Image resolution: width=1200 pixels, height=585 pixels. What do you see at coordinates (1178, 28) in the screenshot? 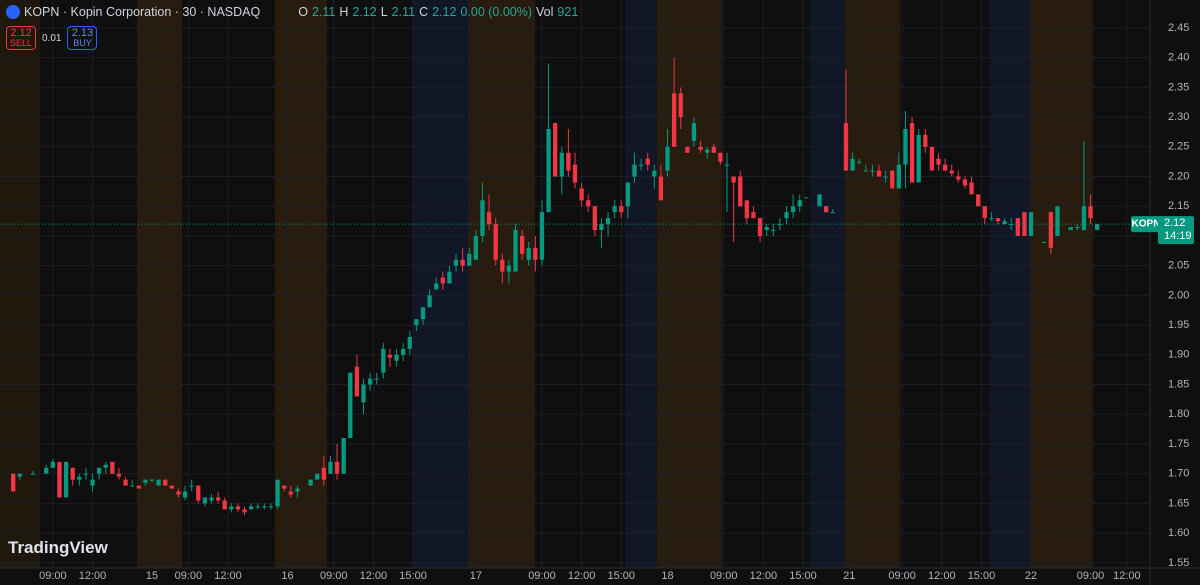
I see `y-tick-label: 2.45` at bounding box center [1178, 28].